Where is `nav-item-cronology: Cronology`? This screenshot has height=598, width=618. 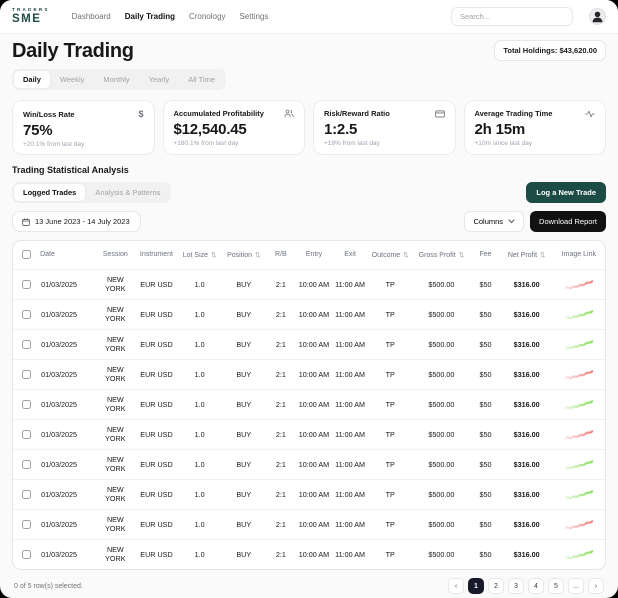 nav-item-cronology: Cronology is located at coordinates (207, 16).